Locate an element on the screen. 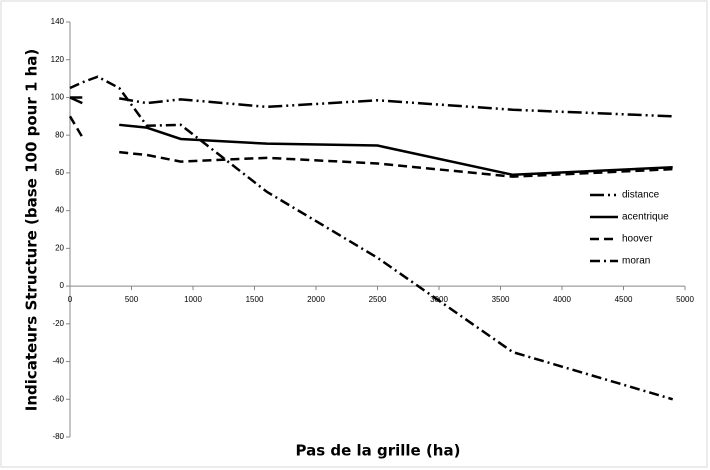 Image resolution: width=710 pixels, height=470 pixels. legend-label: hoover is located at coordinates (637, 239).